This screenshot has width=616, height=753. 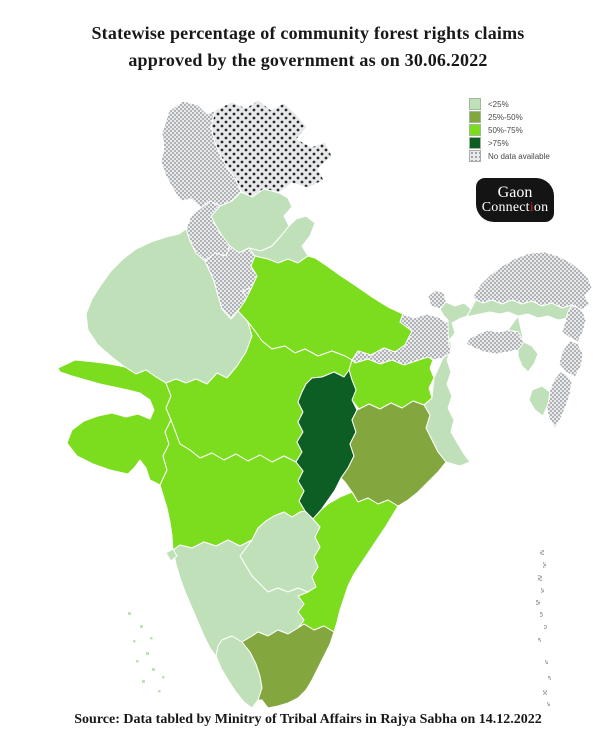 I want to click on state-meghalaya, so click(x=495, y=342).